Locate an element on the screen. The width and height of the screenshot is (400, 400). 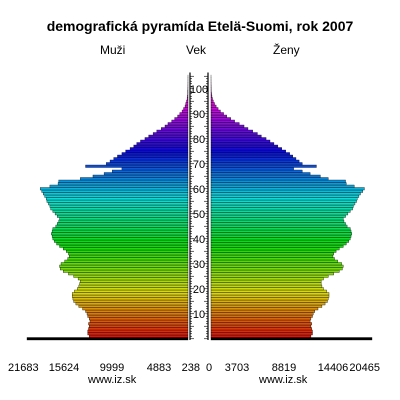
x-tick-label-male: 21683 is located at coordinates (23, 368).